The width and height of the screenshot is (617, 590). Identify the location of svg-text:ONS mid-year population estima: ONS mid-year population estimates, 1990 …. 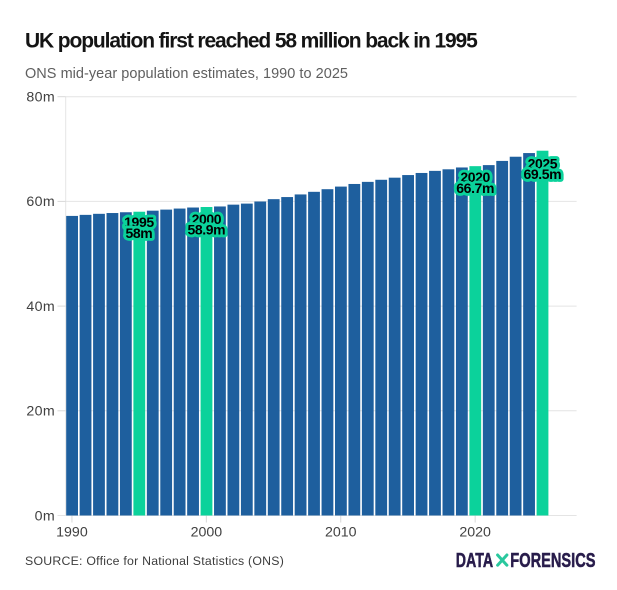
(186, 74).